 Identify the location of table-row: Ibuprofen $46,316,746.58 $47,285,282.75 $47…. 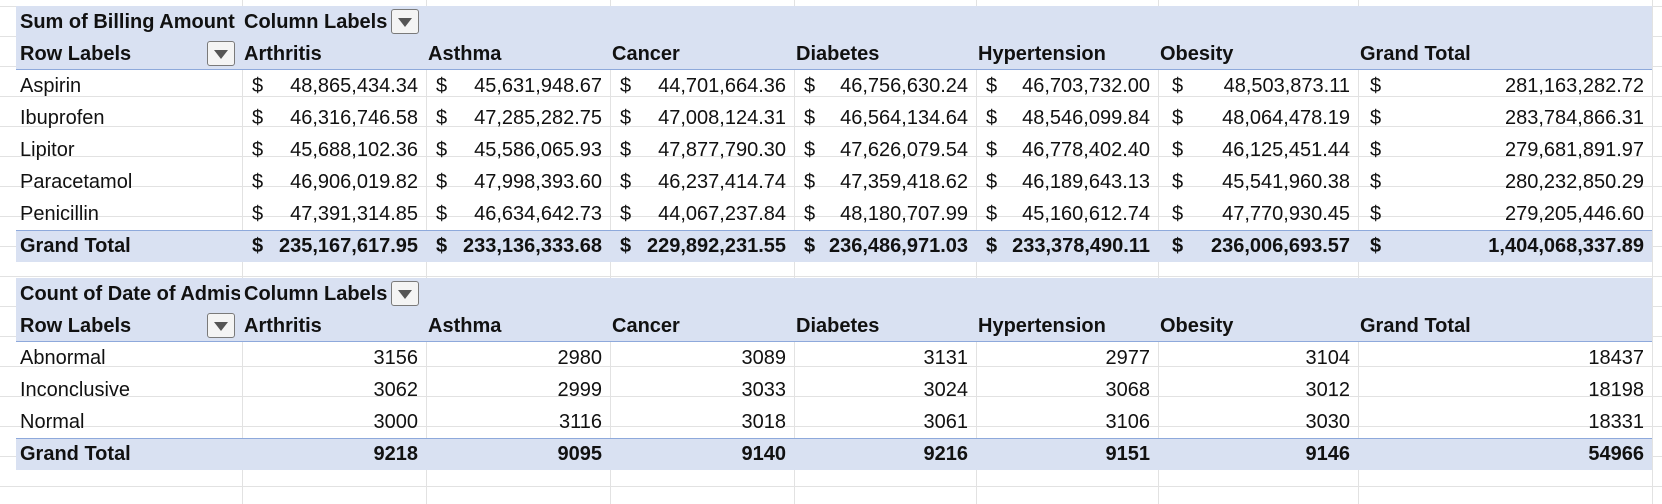
(834, 118).